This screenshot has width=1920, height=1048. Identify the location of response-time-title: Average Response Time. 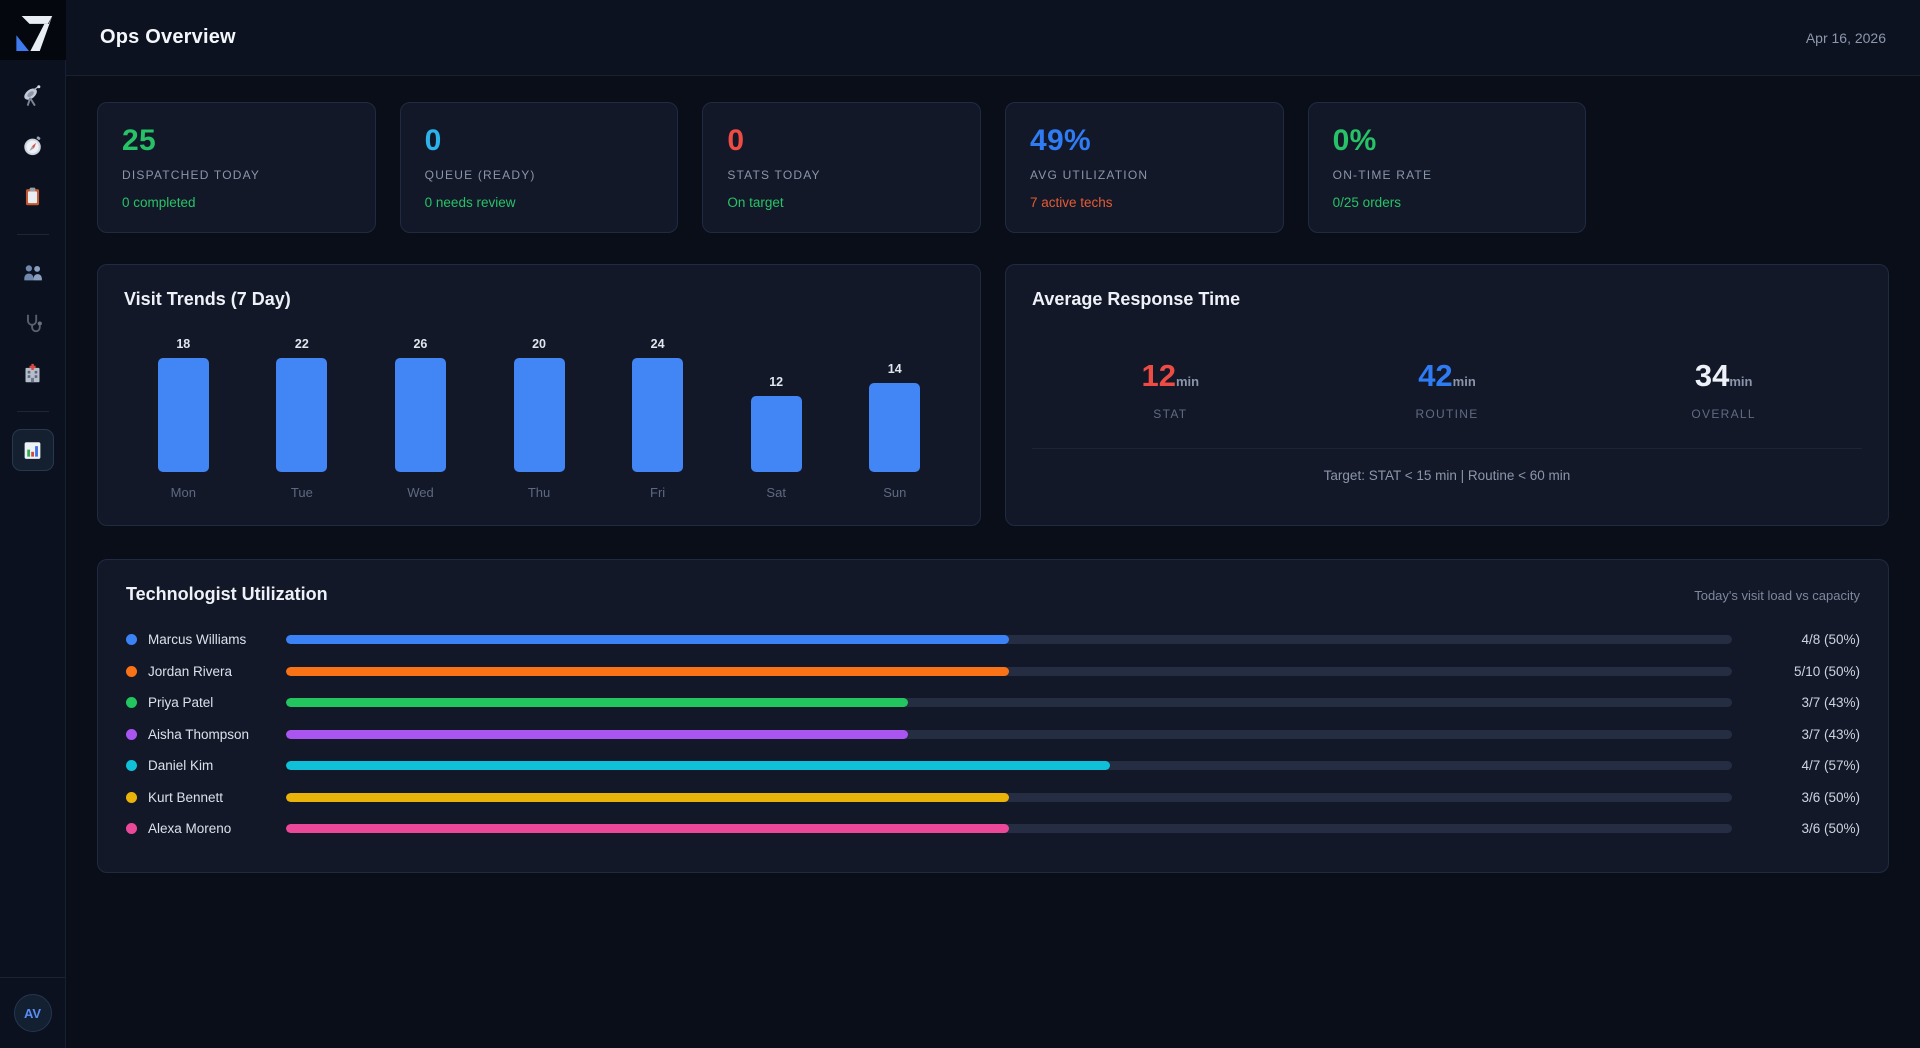
(1136, 299).